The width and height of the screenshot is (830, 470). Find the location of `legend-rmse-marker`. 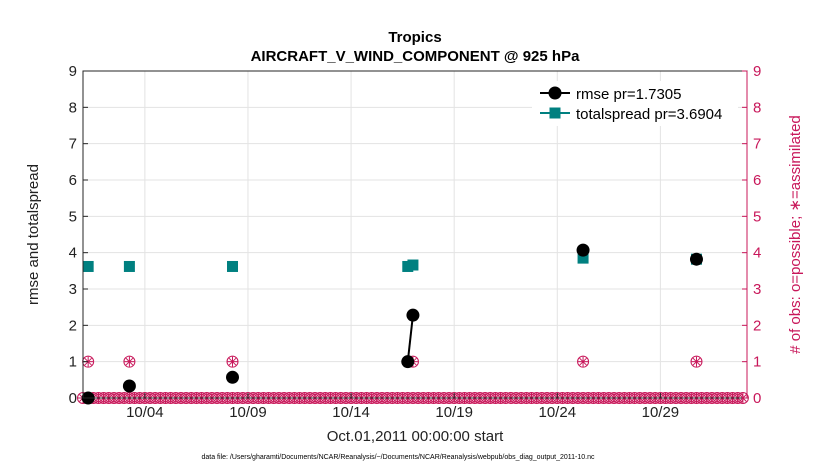

legend-rmse-marker is located at coordinates (555, 93).